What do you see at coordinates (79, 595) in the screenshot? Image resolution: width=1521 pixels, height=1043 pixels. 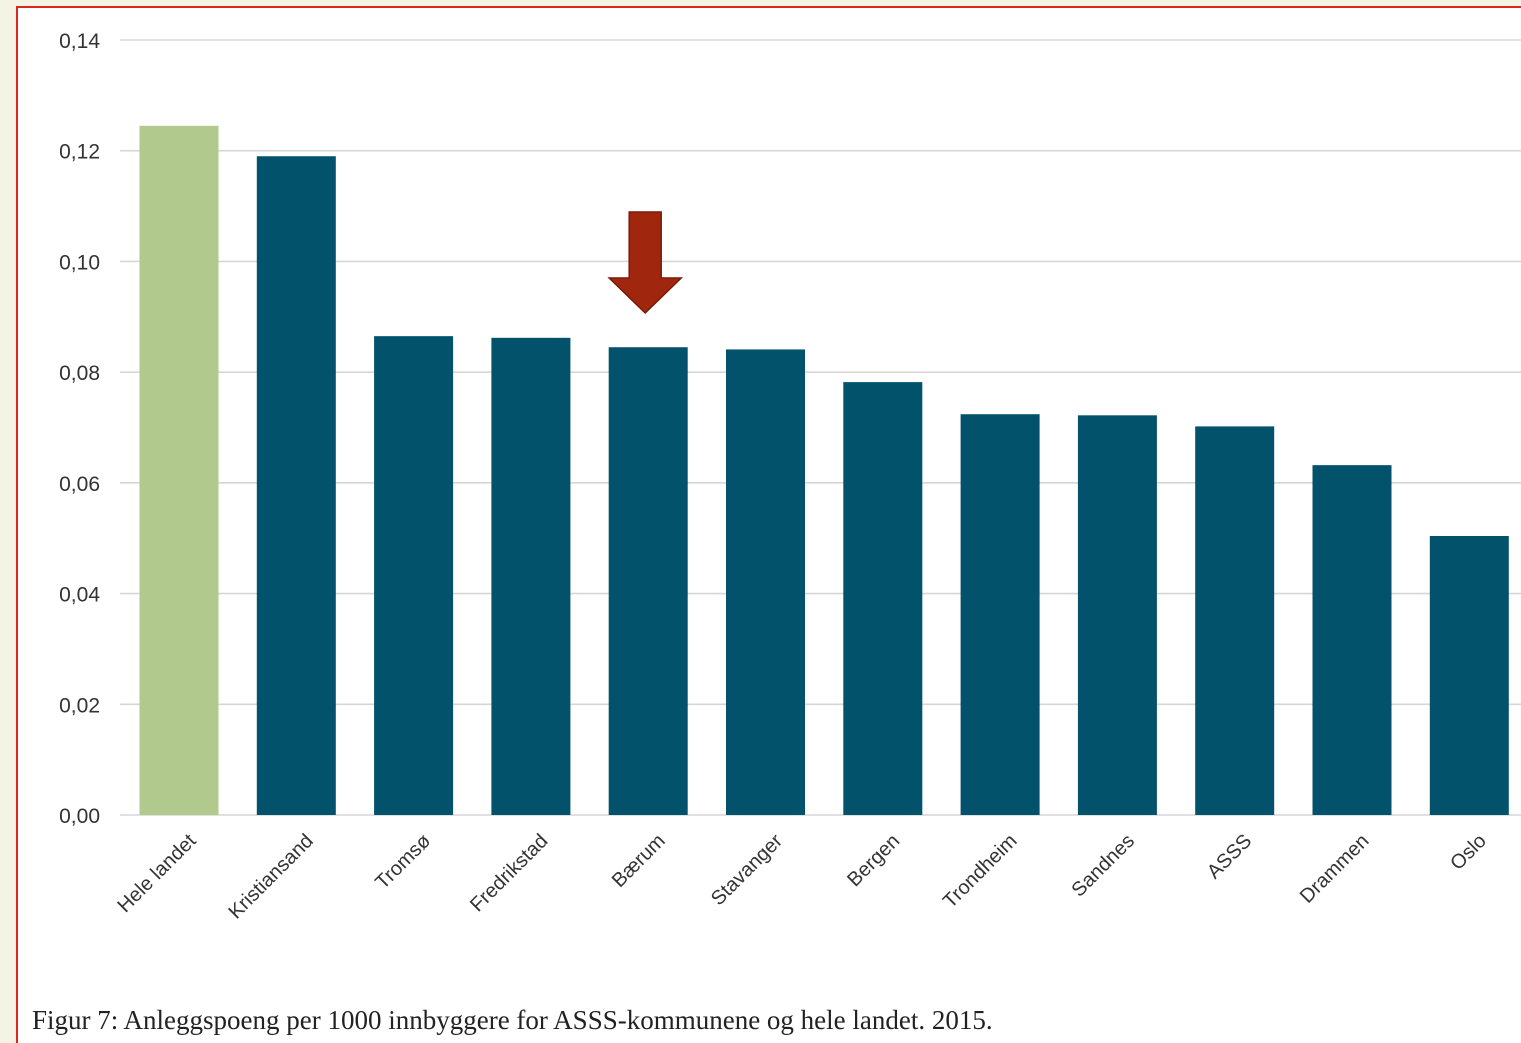 I see `y-tick-label: 0,04` at bounding box center [79, 595].